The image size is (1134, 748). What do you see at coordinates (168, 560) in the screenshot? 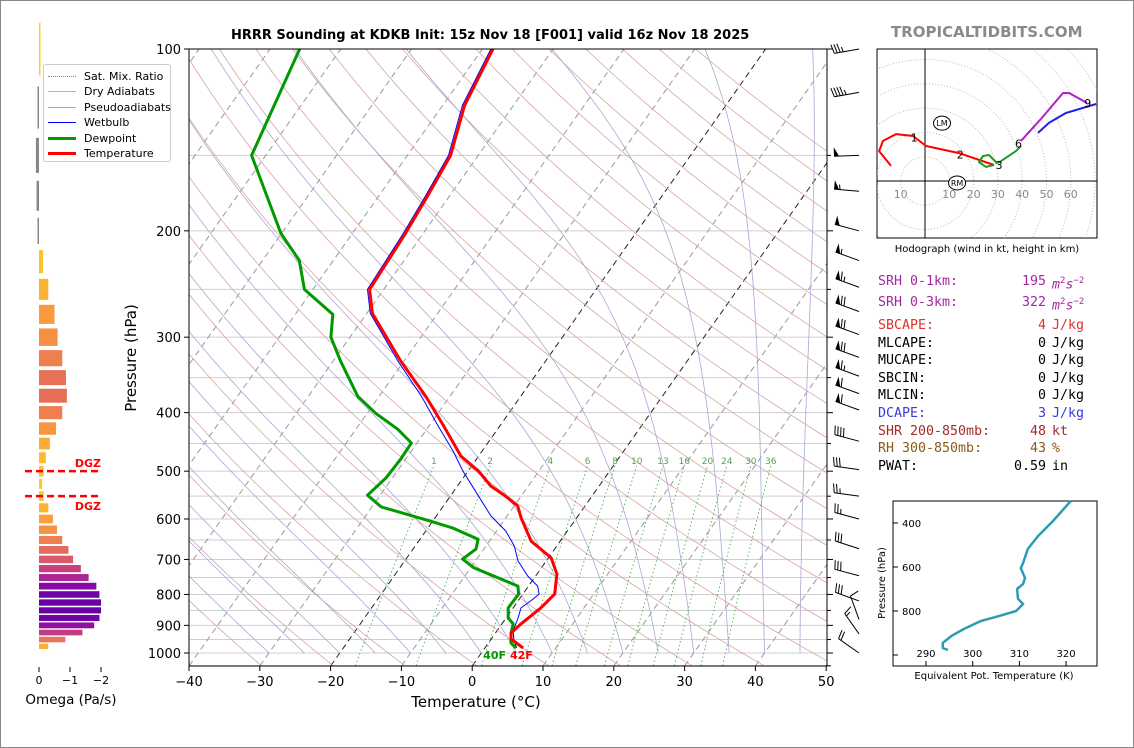
I see `y-tick-label: 700` at bounding box center [168, 560].